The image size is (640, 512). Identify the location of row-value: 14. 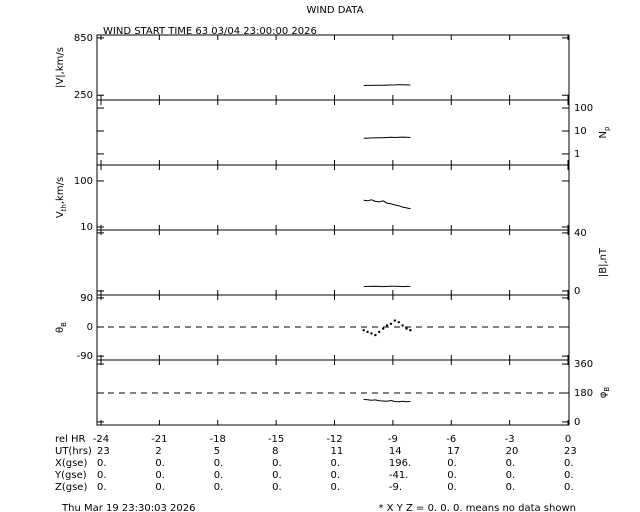
(395, 451).